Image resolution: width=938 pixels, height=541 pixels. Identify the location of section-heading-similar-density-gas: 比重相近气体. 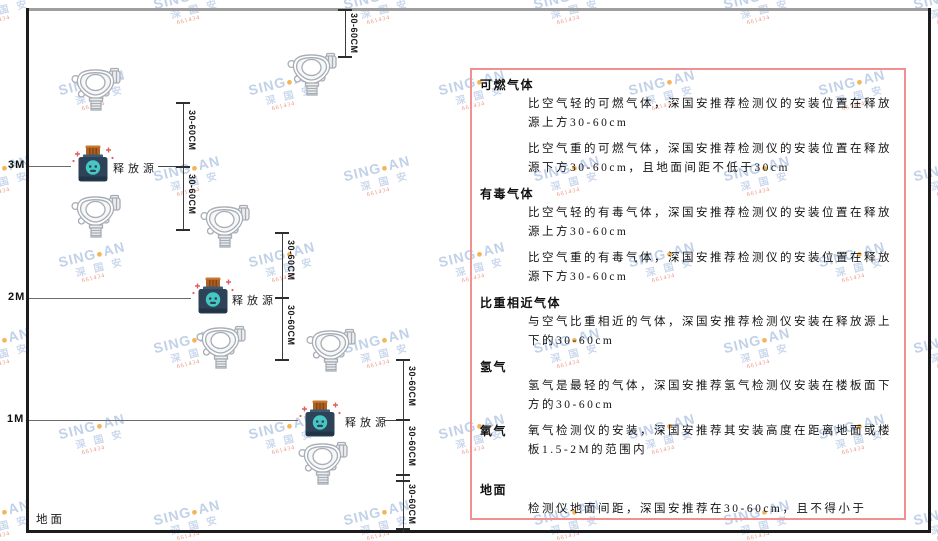
(521, 302).